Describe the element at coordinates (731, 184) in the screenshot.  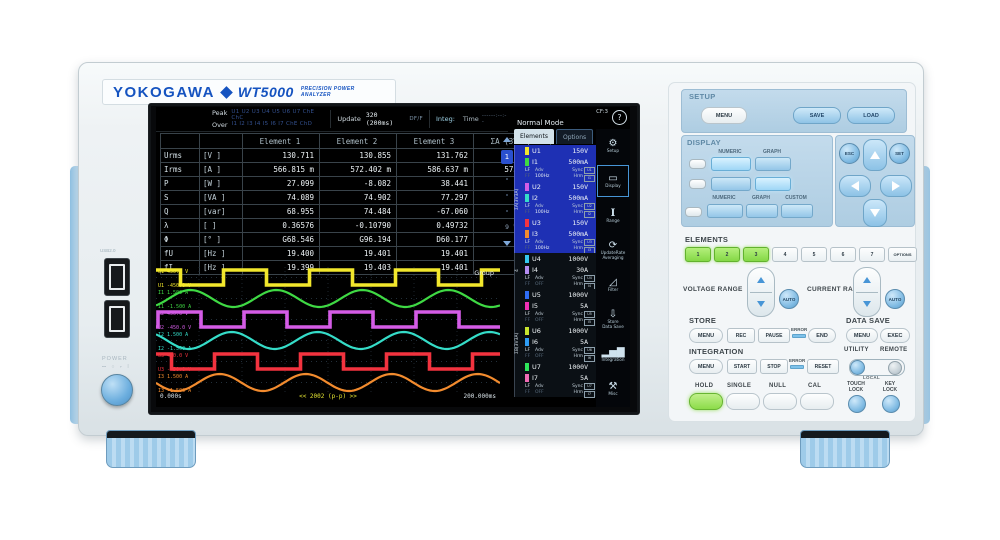
I see `display-lower-numeric-button` at that location.